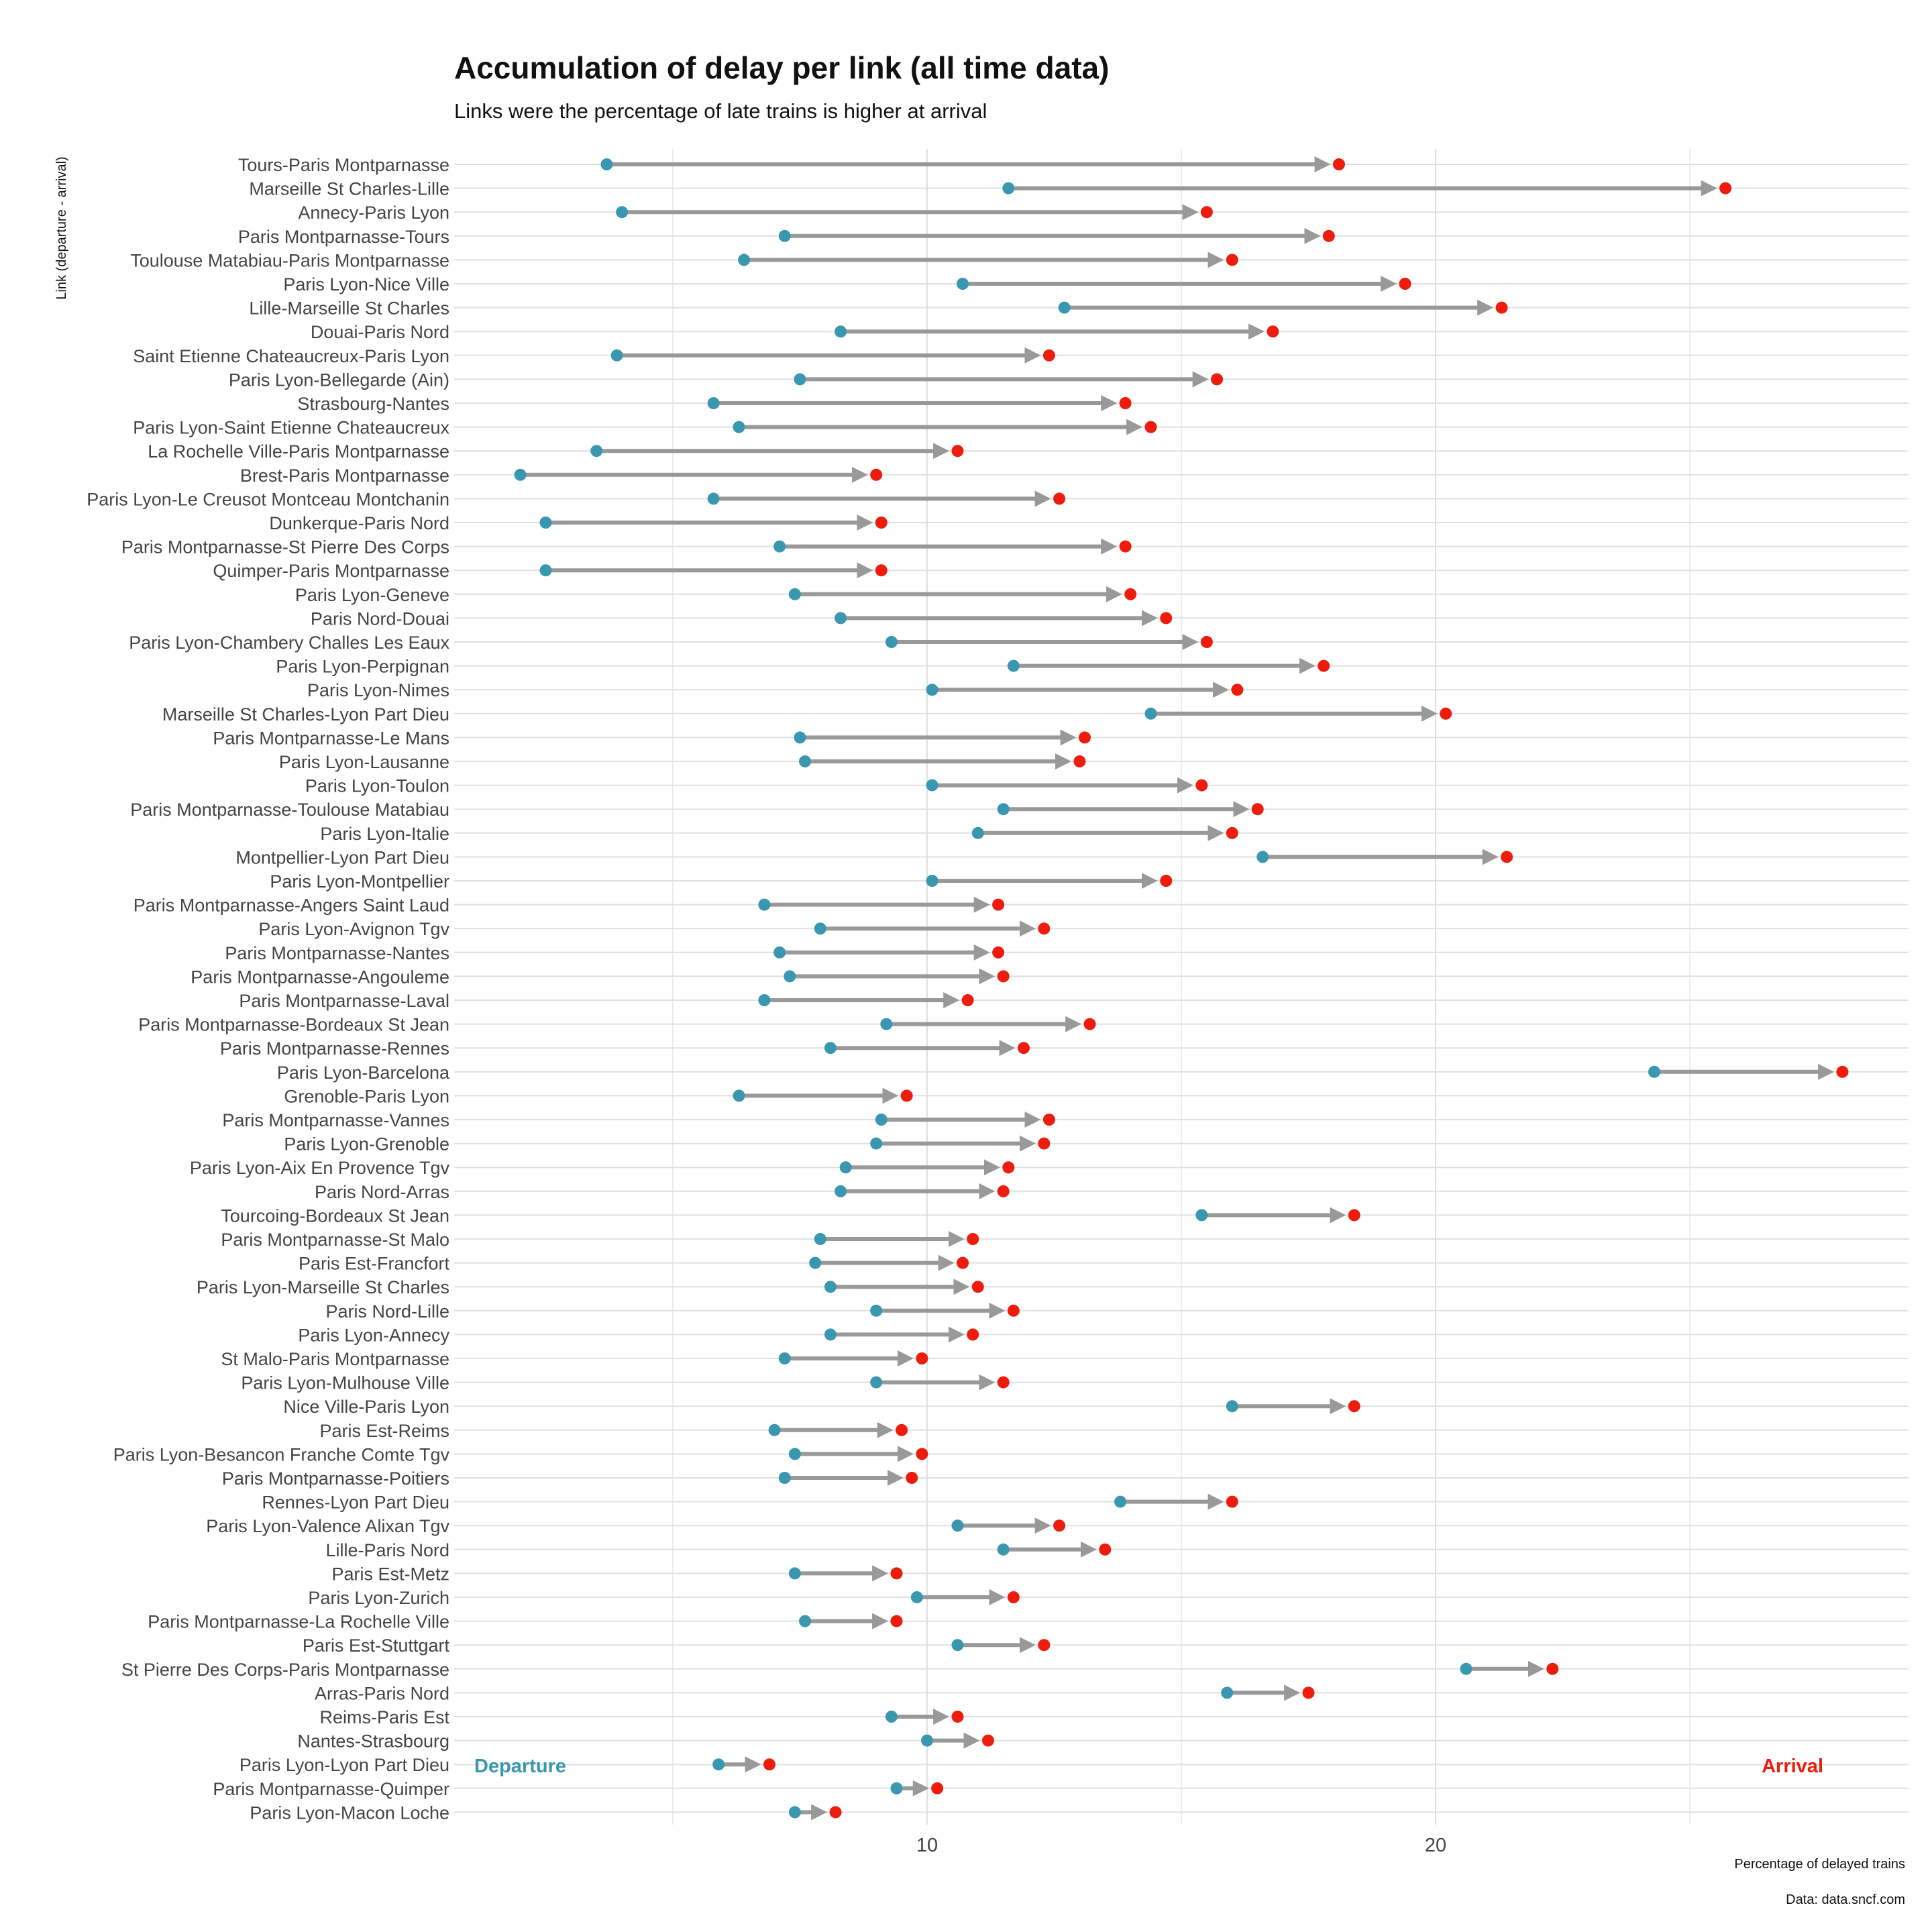 The image size is (1932, 1932). I want to click on y-tick-label: Paris Lyon-Mulhouse Ville, so click(345, 1383).